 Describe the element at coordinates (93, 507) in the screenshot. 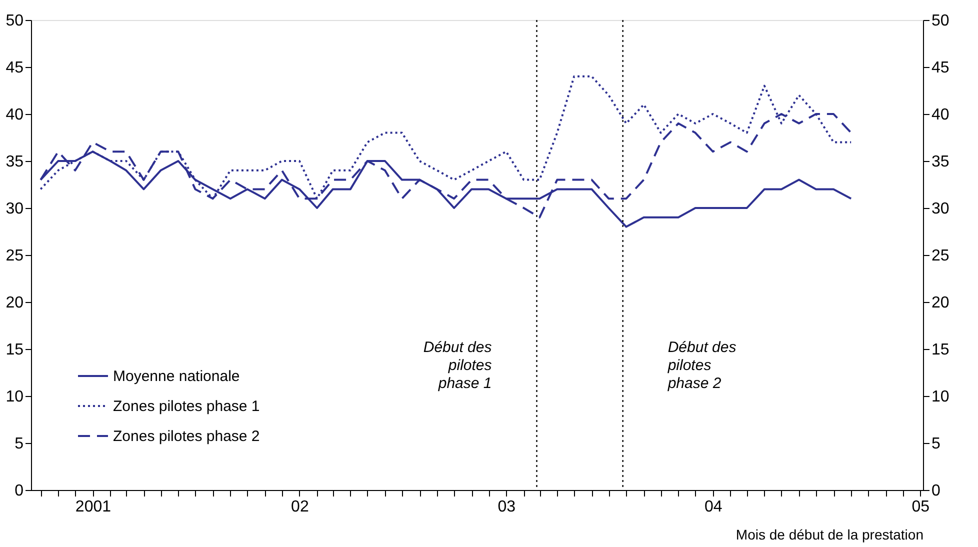

I see `x-tick-label: 2001` at that location.